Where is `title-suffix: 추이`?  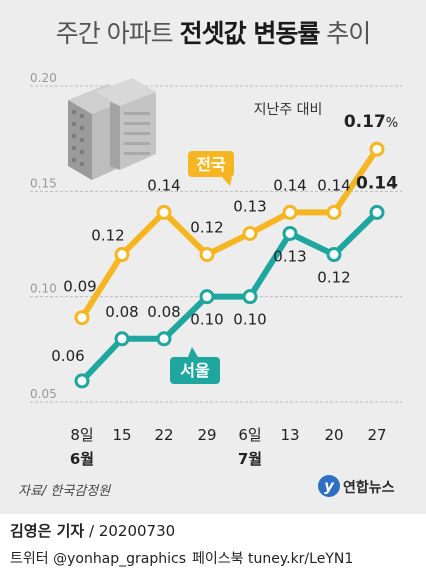
title-suffix: 추이 is located at coordinates (345, 33).